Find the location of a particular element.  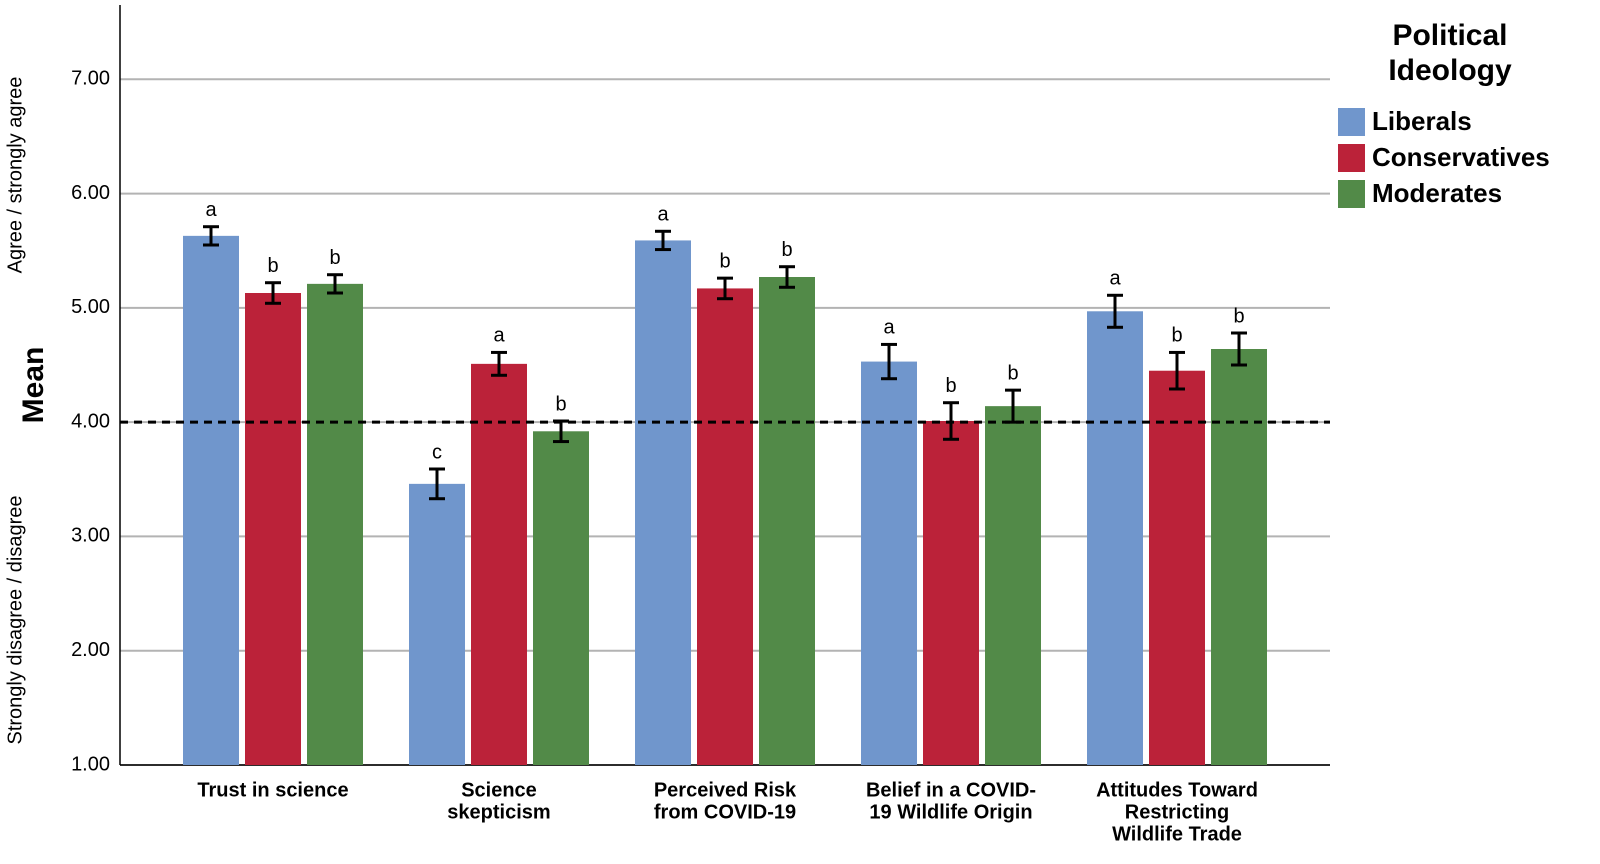

x-tick-label: Science is located at coordinates (499, 790).